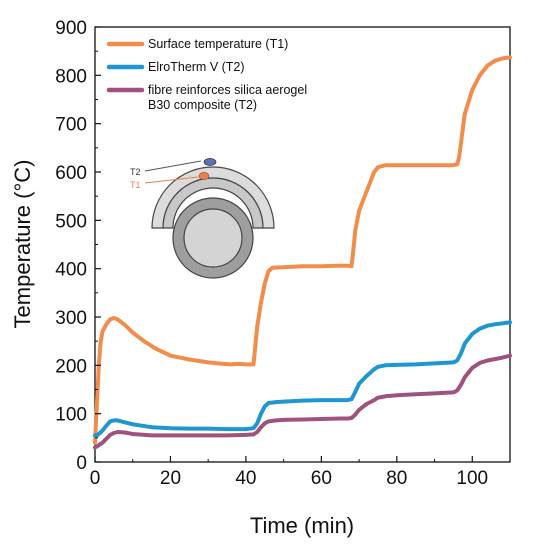 Image resolution: width=534 pixels, height=550 pixels. Describe the element at coordinates (472, 478) in the screenshot. I see `x-tick-label: 100` at that location.